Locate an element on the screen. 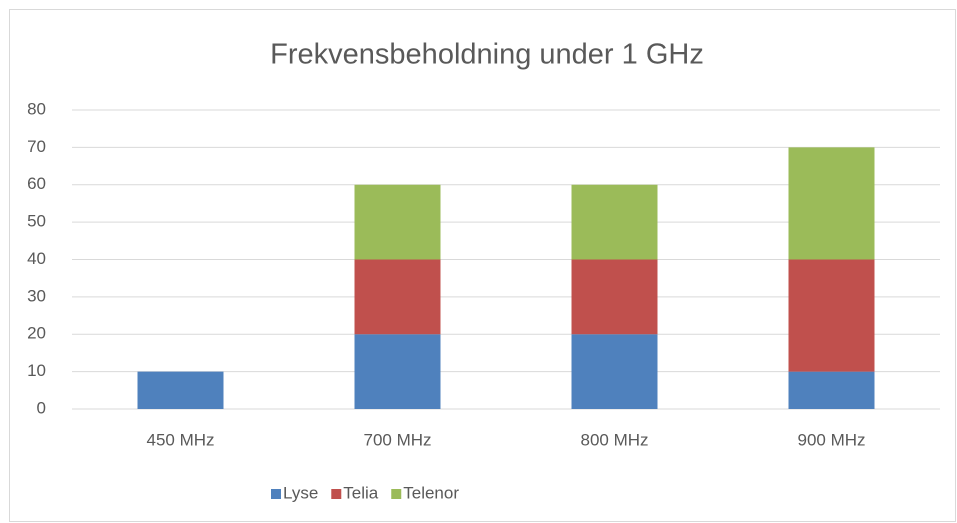 Image resolution: width=957 pixels, height=523 pixels. legend-label: Telia is located at coordinates (361, 492).